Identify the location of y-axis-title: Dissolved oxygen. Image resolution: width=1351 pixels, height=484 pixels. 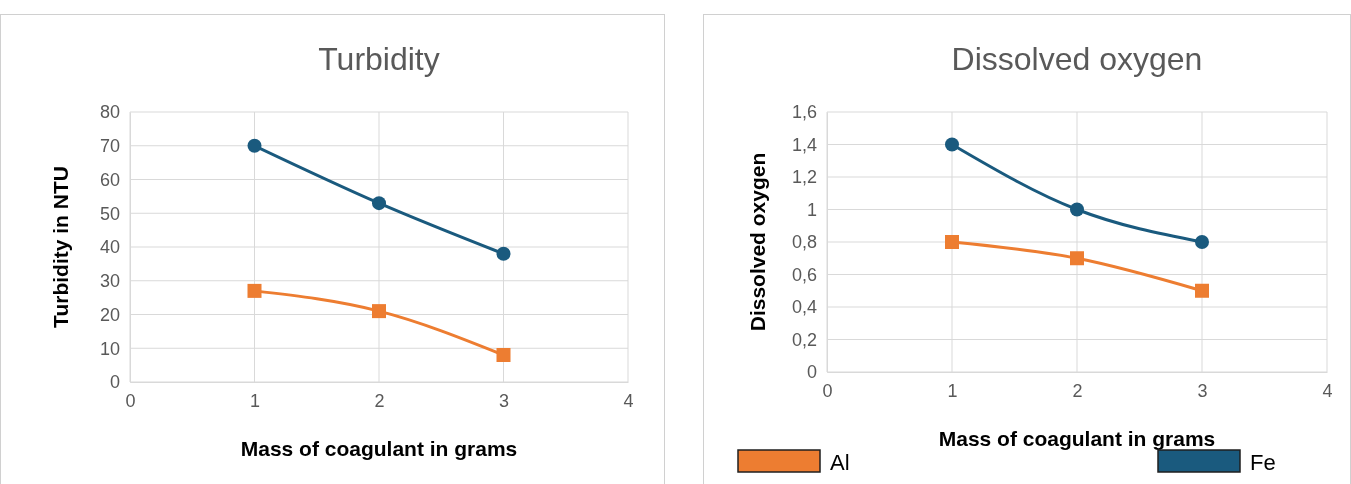
(757, 242).